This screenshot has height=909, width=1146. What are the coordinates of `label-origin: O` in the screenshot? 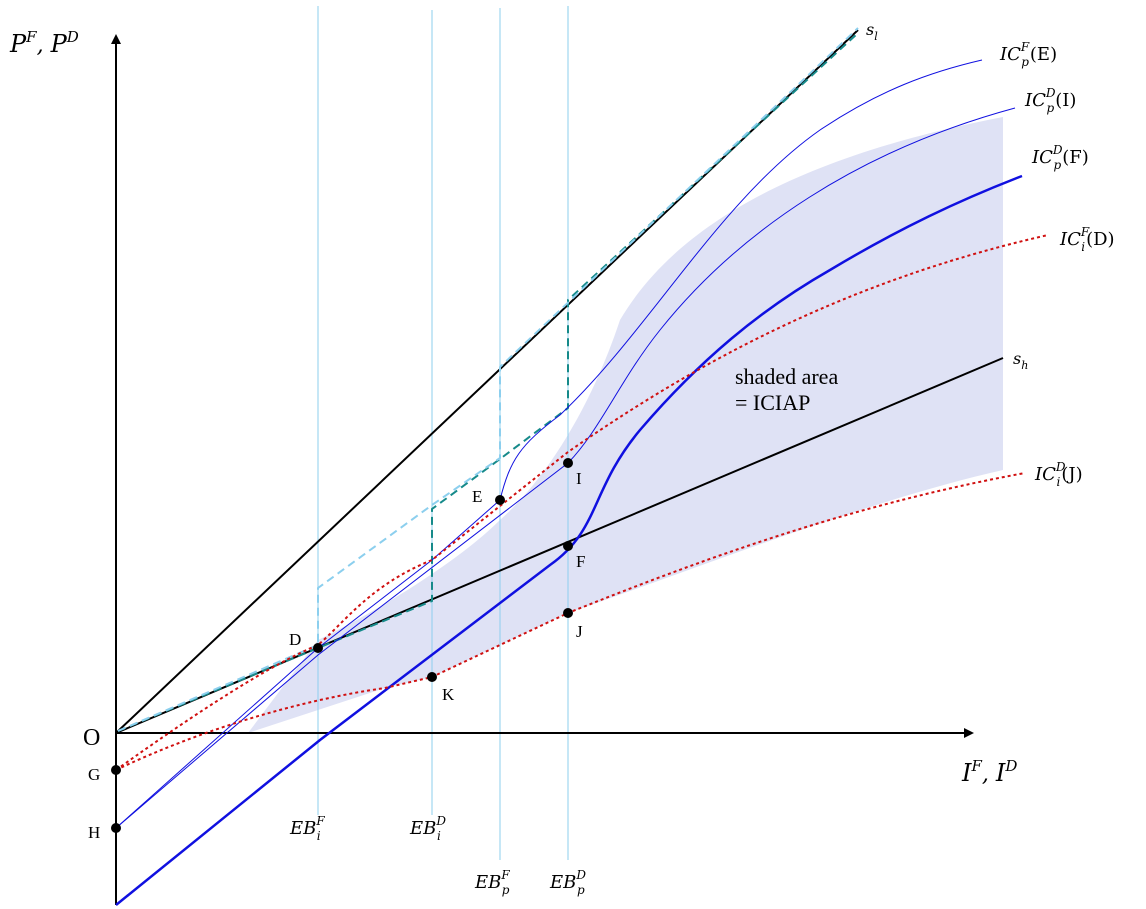 It's located at (91, 738).